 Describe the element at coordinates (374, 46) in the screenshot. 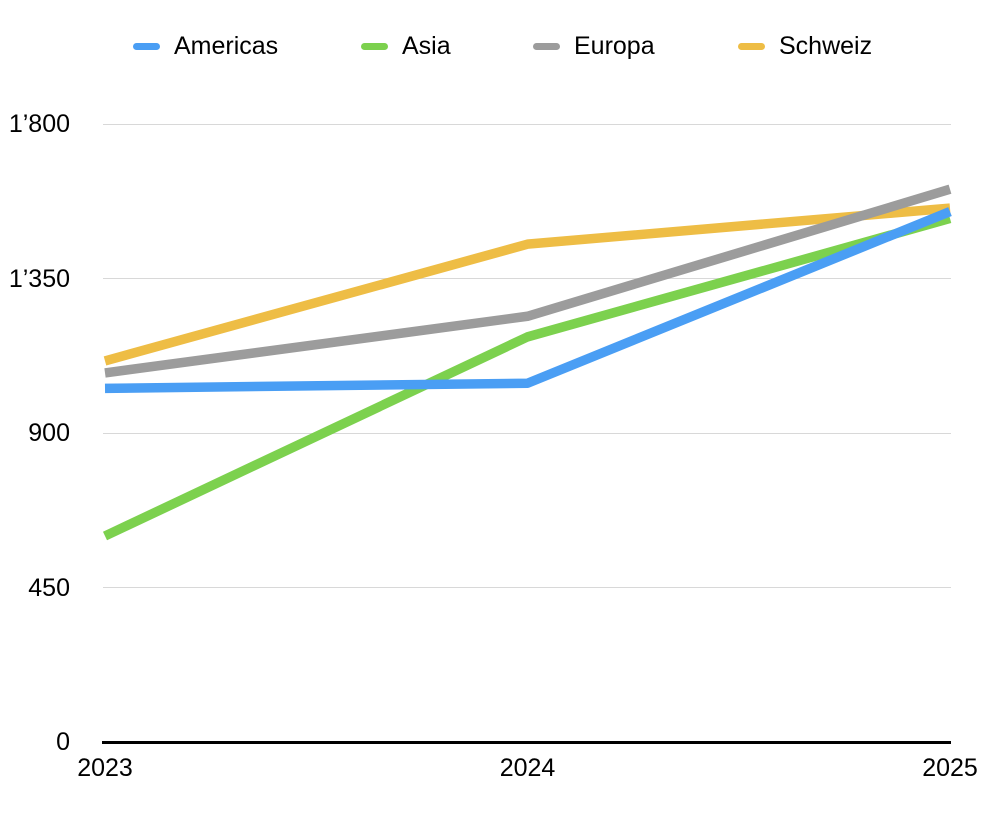

I see `legend-swatch-asia` at that location.